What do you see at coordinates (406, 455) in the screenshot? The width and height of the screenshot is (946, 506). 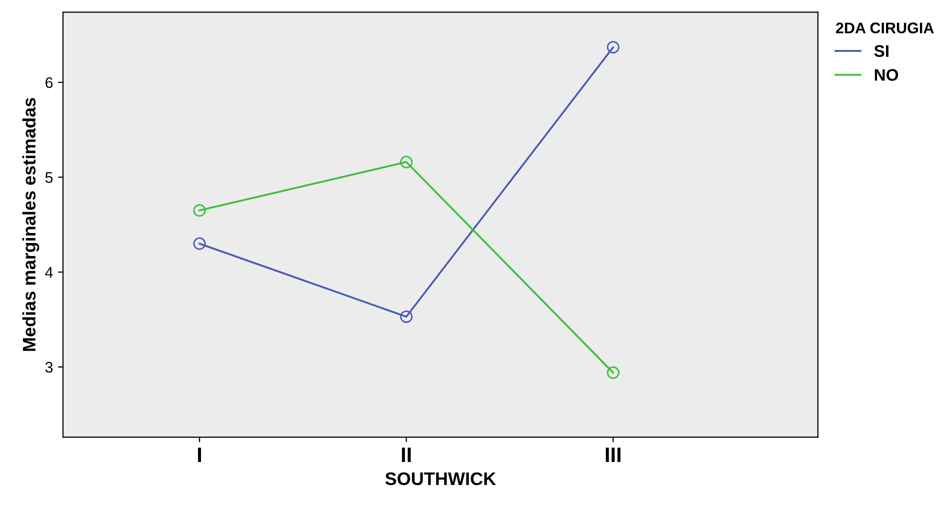 I see `x-tick-label: II` at bounding box center [406, 455].